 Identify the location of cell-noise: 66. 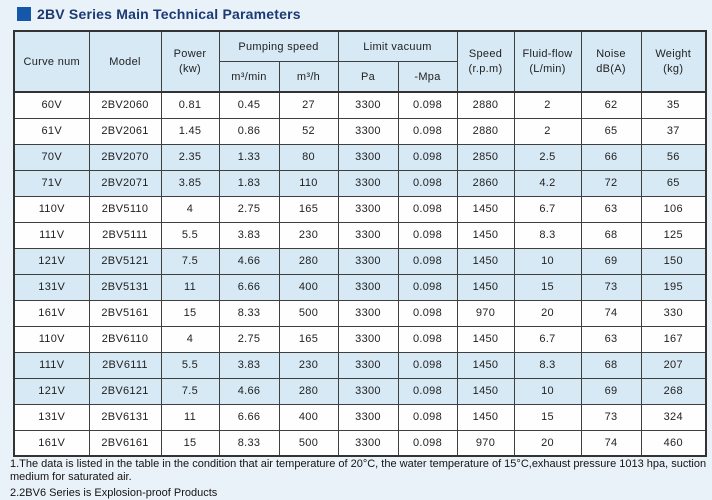
(611, 157).